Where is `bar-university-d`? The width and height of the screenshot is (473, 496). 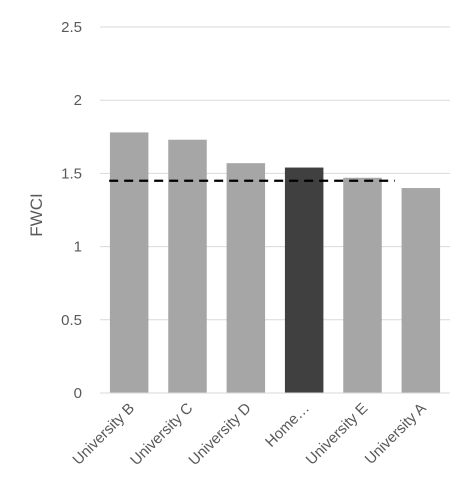 bar-university-d is located at coordinates (246, 278).